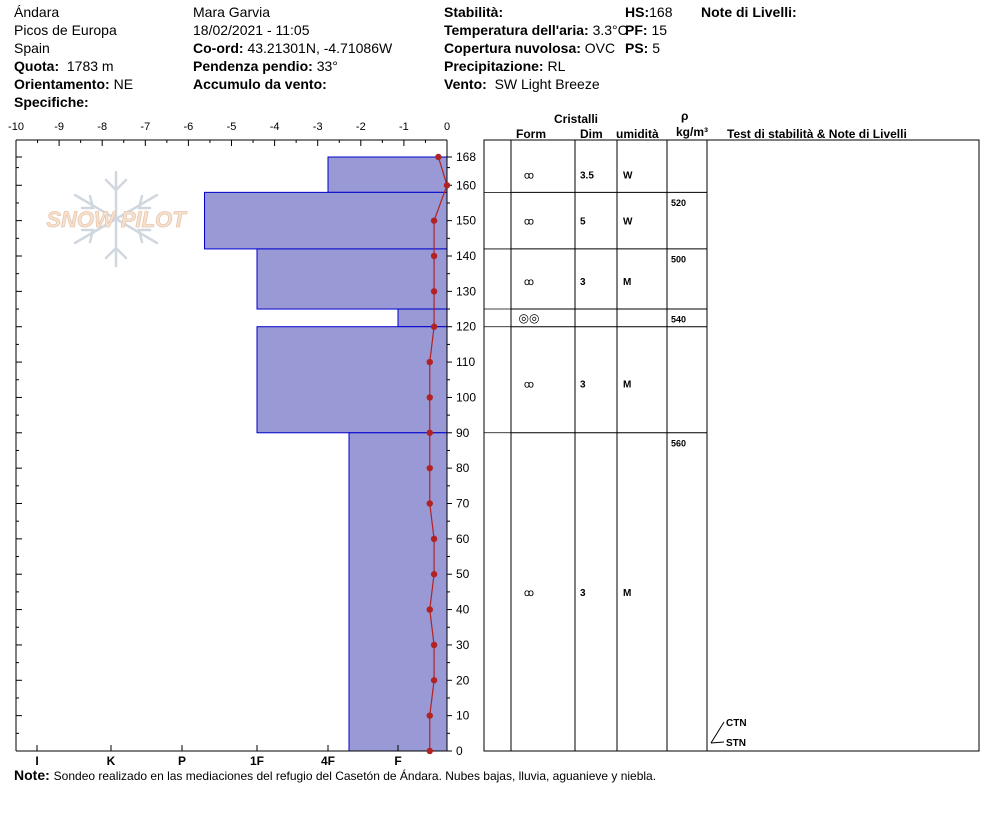 The width and height of the screenshot is (994, 840). I want to click on cloud-value: OVC, so click(600, 48).